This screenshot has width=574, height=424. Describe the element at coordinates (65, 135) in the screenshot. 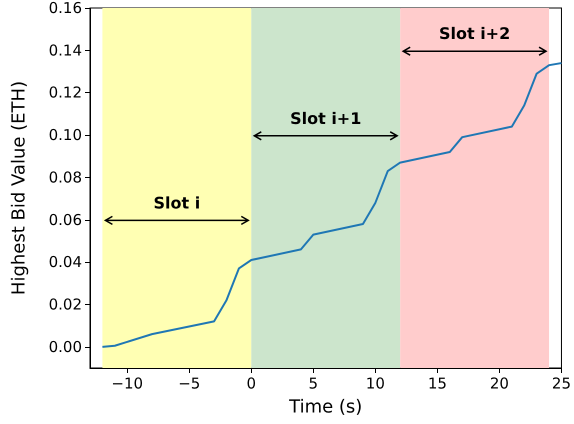

I see `y-tick-label: 0.10` at that location.